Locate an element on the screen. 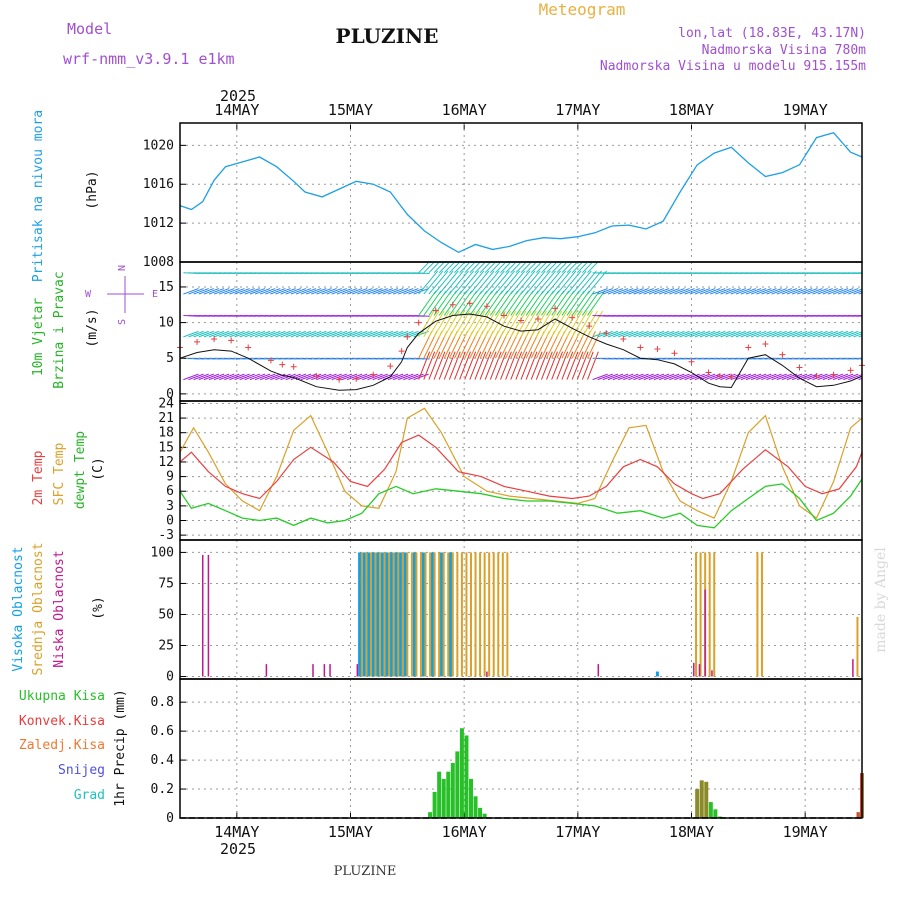 The width and height of the screenshot is (900, 900). legend-total-rain: Ukupna Kisa is located at coordinates (62, 696).